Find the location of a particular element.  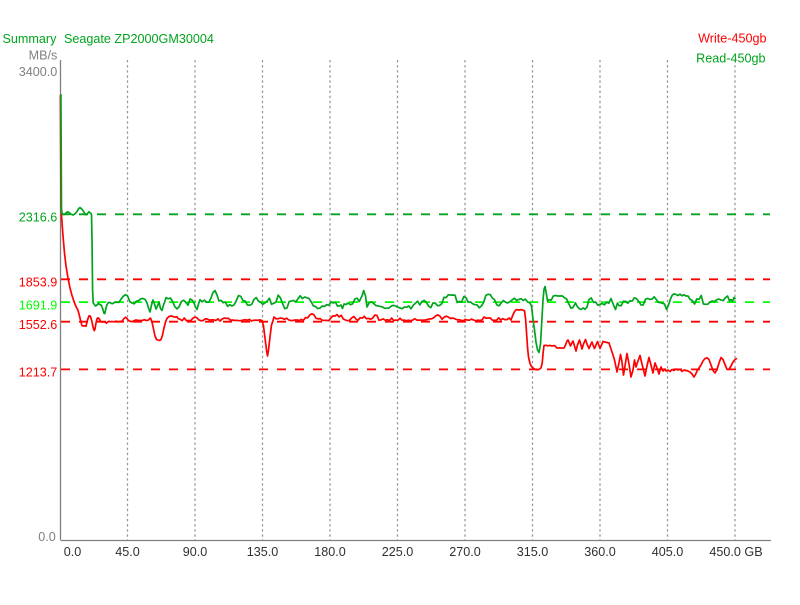

svg-text: 2316.6 is located at coordinates (38, 218).